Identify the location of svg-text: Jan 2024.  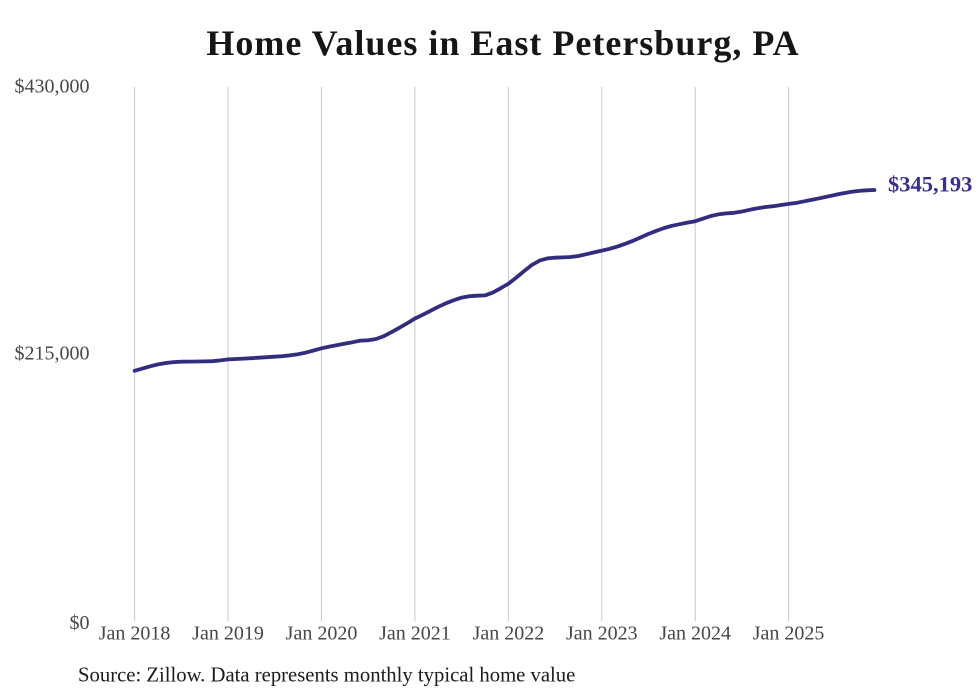
(695, 634).